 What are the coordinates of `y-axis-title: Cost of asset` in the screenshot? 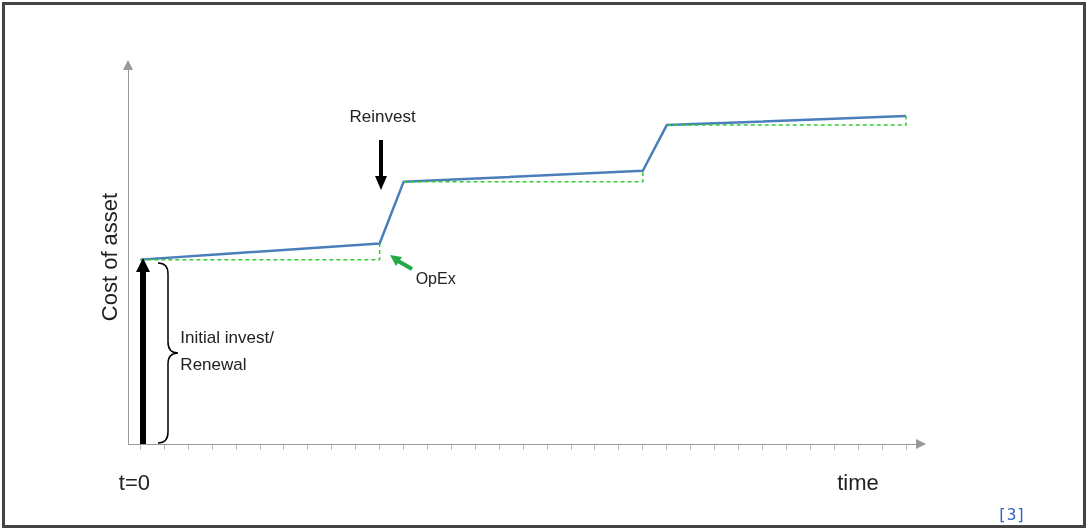 It's located at (110, 257).